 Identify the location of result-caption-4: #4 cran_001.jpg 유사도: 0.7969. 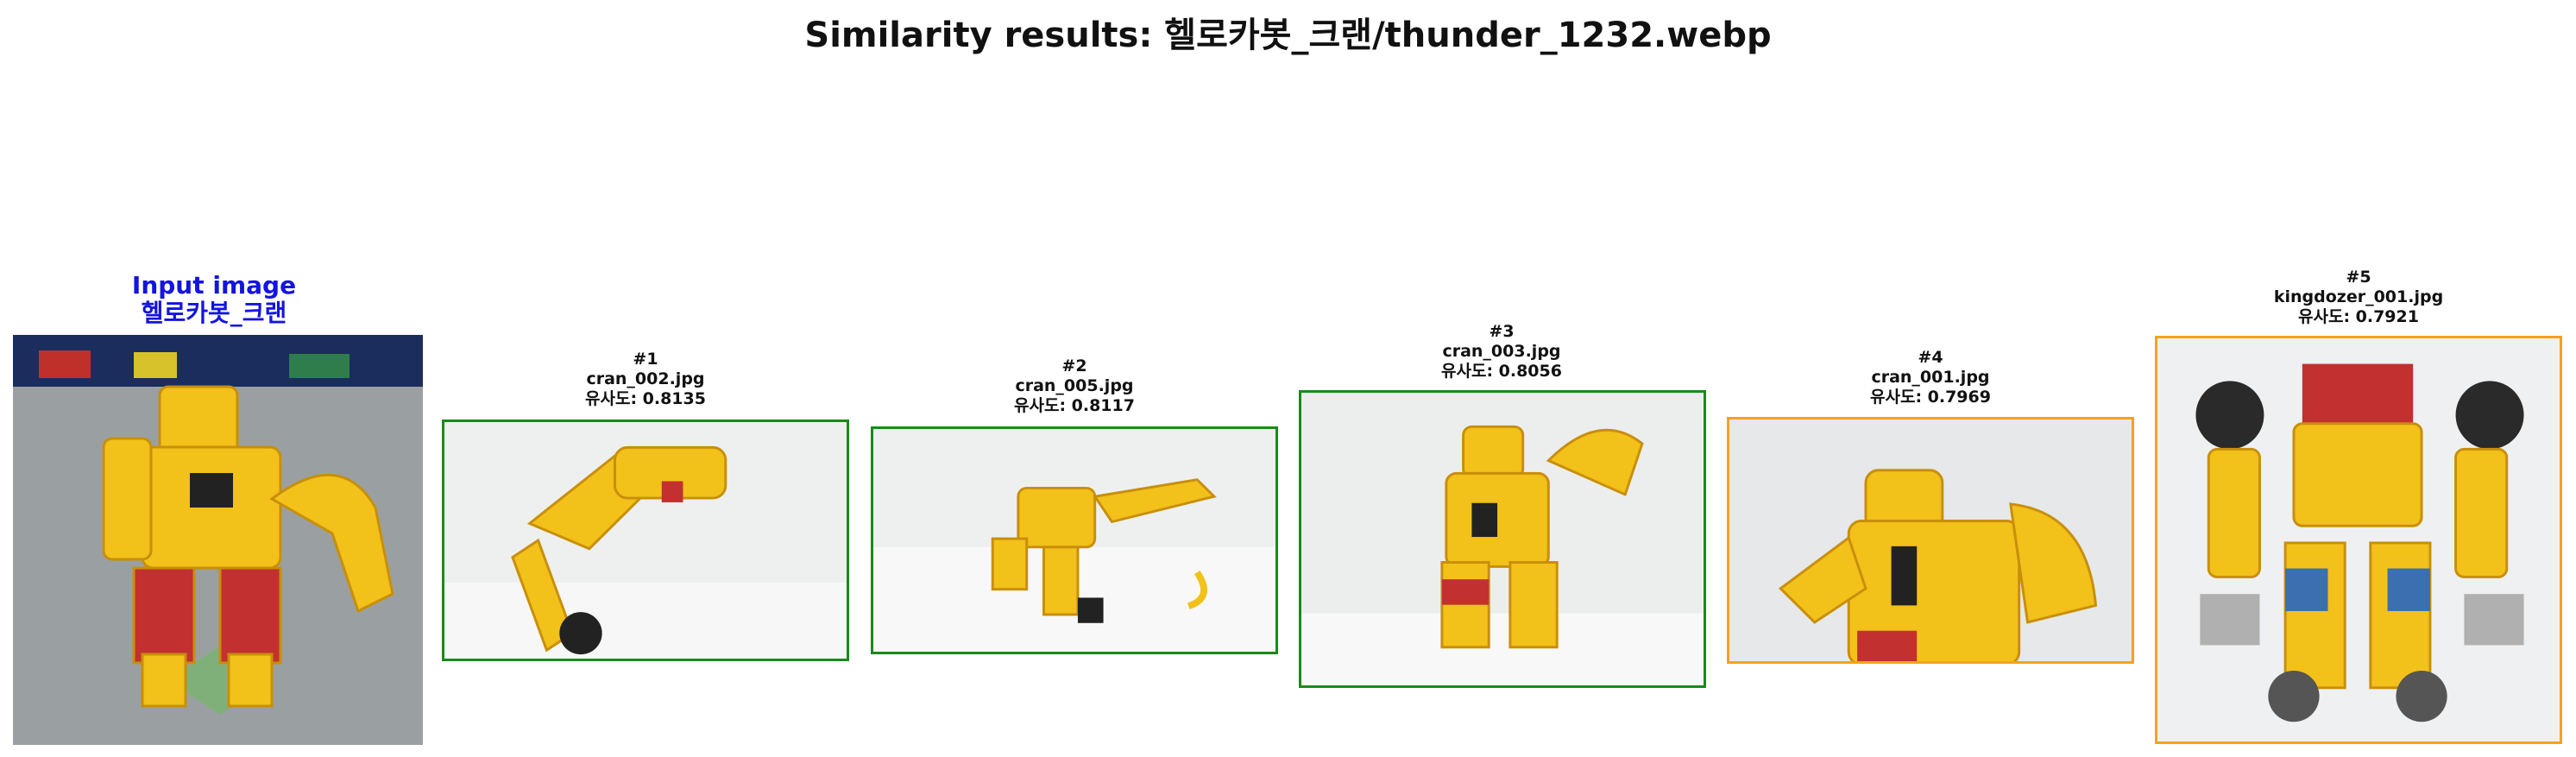
(1930, 377).